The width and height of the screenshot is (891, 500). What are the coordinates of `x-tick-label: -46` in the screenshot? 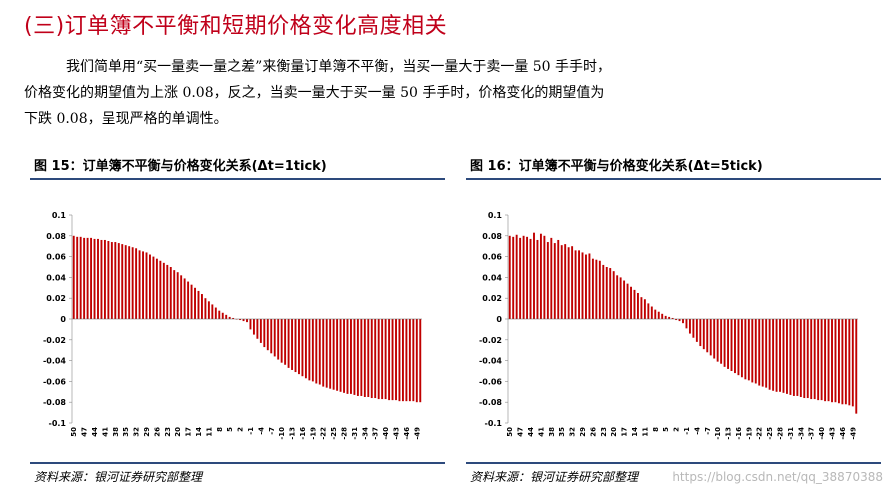 It's located at (407, 433).